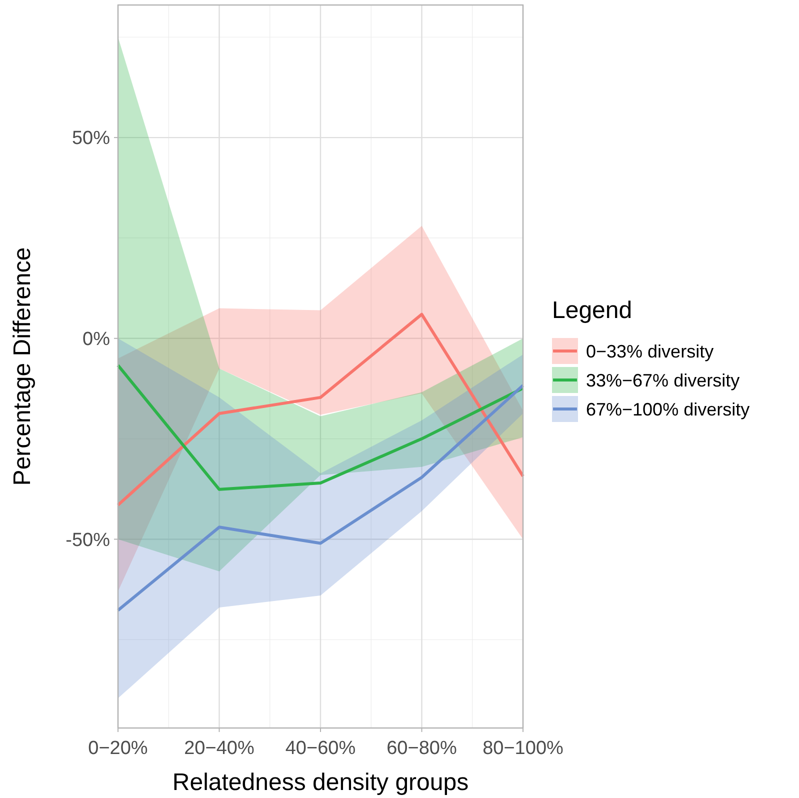 The height and width of the screenshot is (798, 799). I want to click on y-tick-label: -50%, so click(88, 540).